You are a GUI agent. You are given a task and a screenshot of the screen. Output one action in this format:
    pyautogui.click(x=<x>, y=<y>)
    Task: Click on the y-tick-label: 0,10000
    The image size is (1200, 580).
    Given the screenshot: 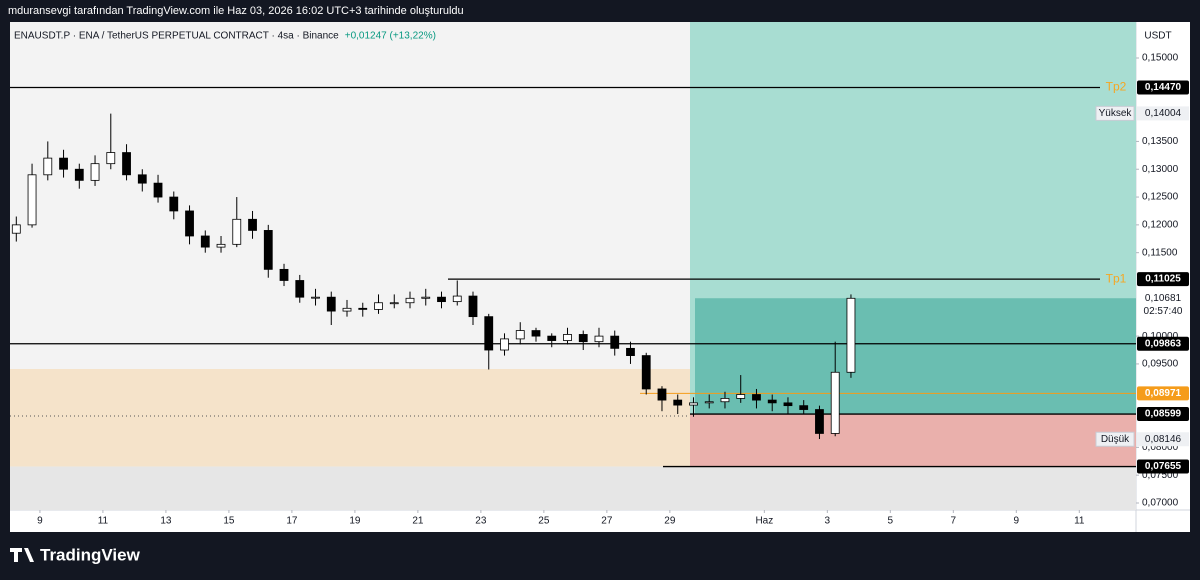 What is the action you would take?
    pyautogui.click(x=1160, y=336)
    